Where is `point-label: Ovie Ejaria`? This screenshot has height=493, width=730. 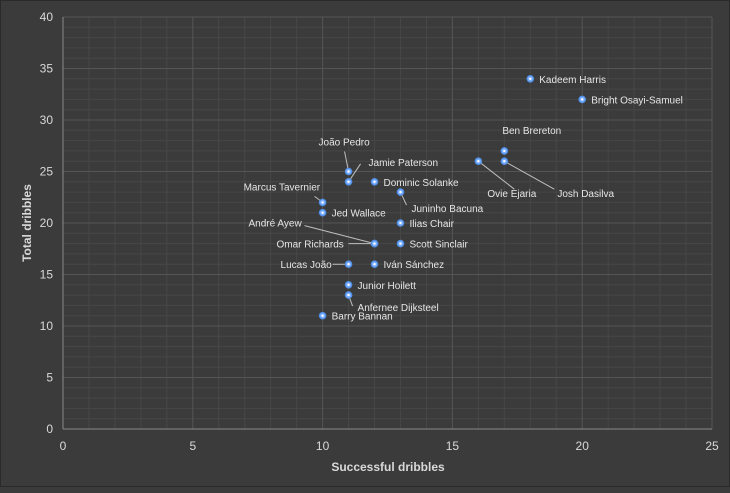
point-label: Ovie Ejaria is located at coordinates (511, 194).